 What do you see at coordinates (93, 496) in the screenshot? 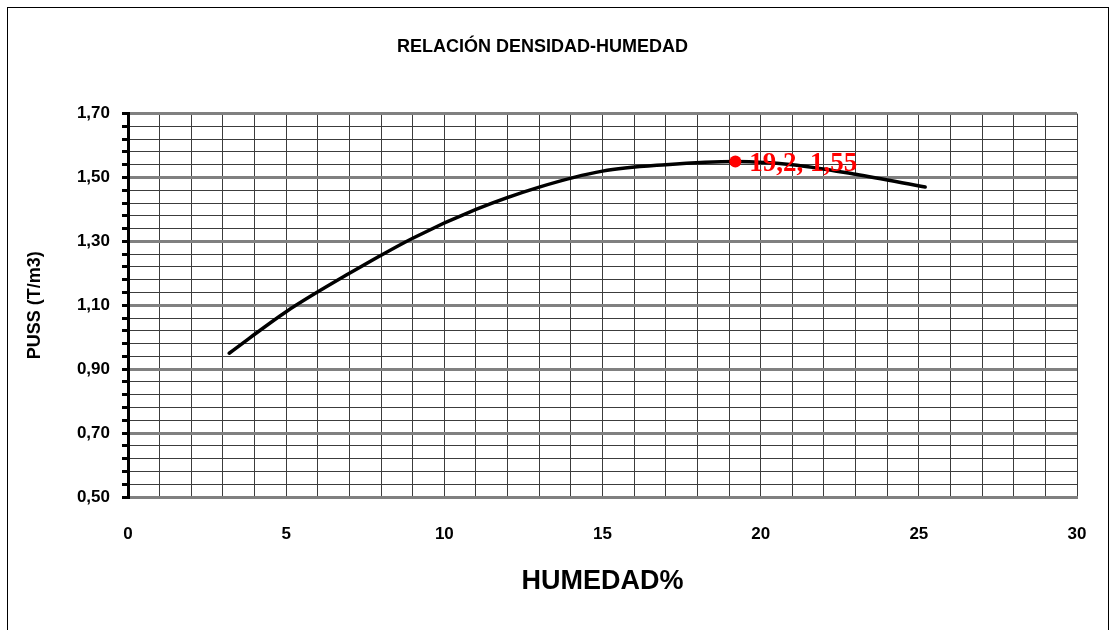
I see `y-tick-label: 0,50` at bounding box center [93, 496].